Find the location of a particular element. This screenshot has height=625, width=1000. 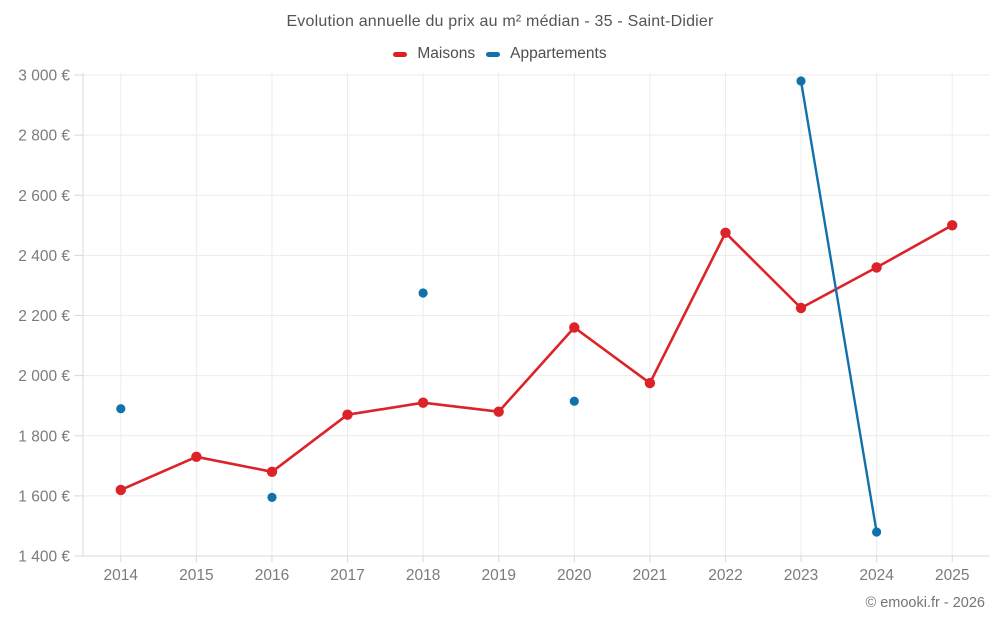

x-tick-label: 2015 is located at coordinates (196, 575).